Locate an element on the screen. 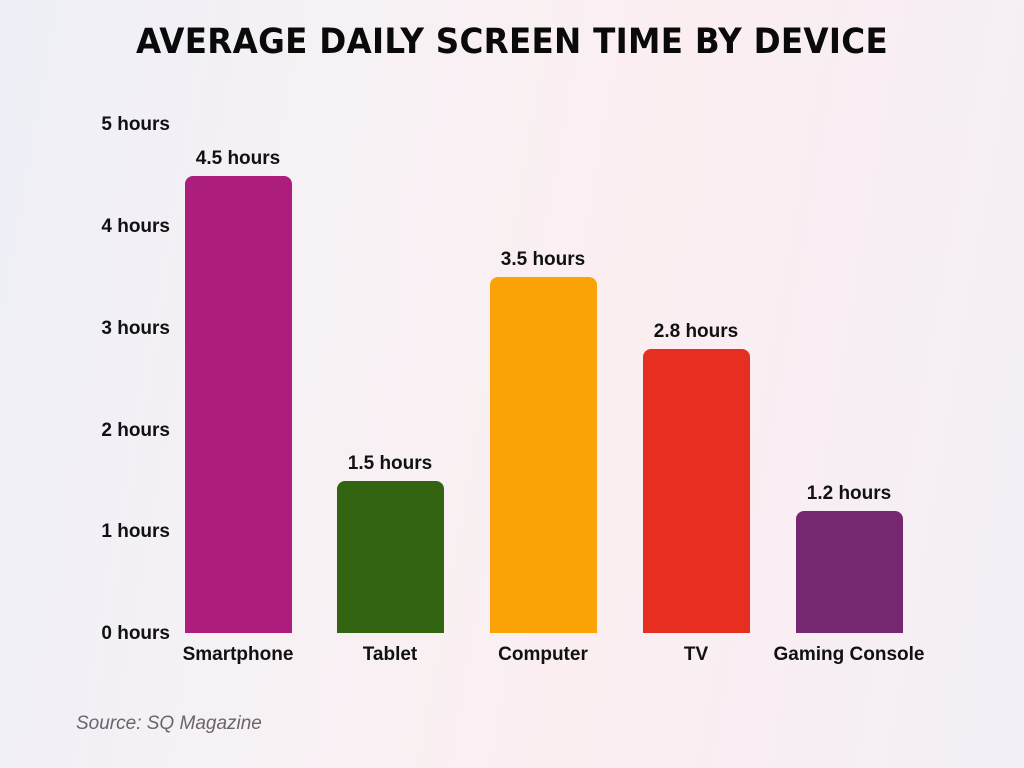  y-tick-label: 0 hours is located at coordinates (135, 633).